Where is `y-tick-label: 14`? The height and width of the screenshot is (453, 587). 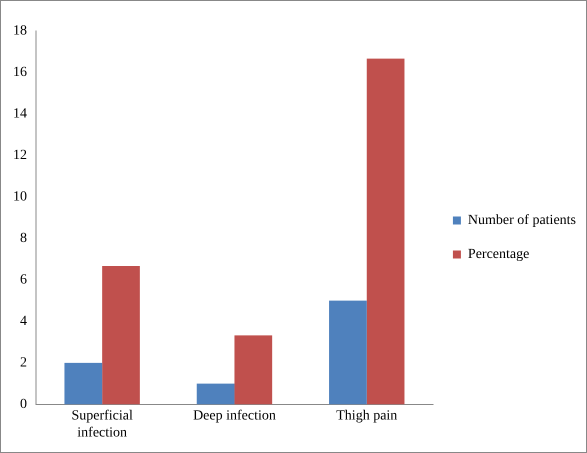
y-tick-label: 14 is located at coordinates (20, 114).